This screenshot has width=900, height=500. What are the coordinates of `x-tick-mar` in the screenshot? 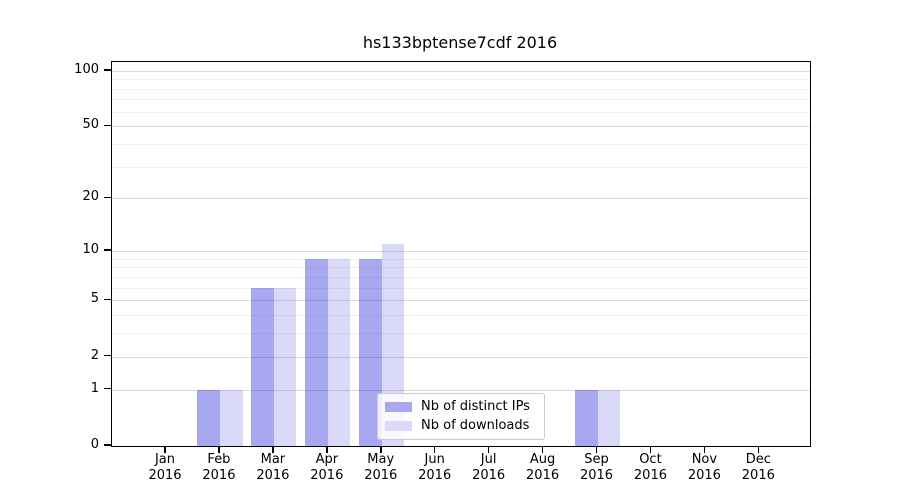 It's located at (273, 449).